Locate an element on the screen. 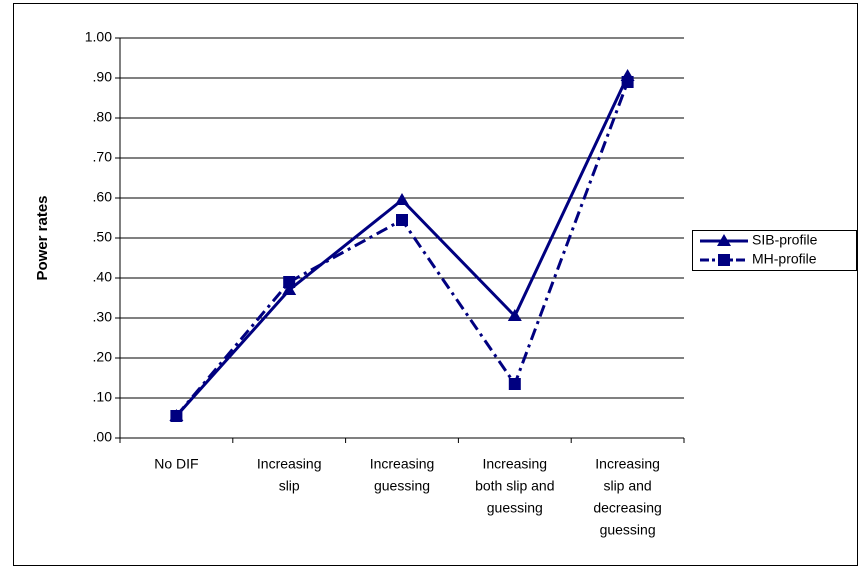  y-axis-label: Power rates is located at coordinates (42, 237).